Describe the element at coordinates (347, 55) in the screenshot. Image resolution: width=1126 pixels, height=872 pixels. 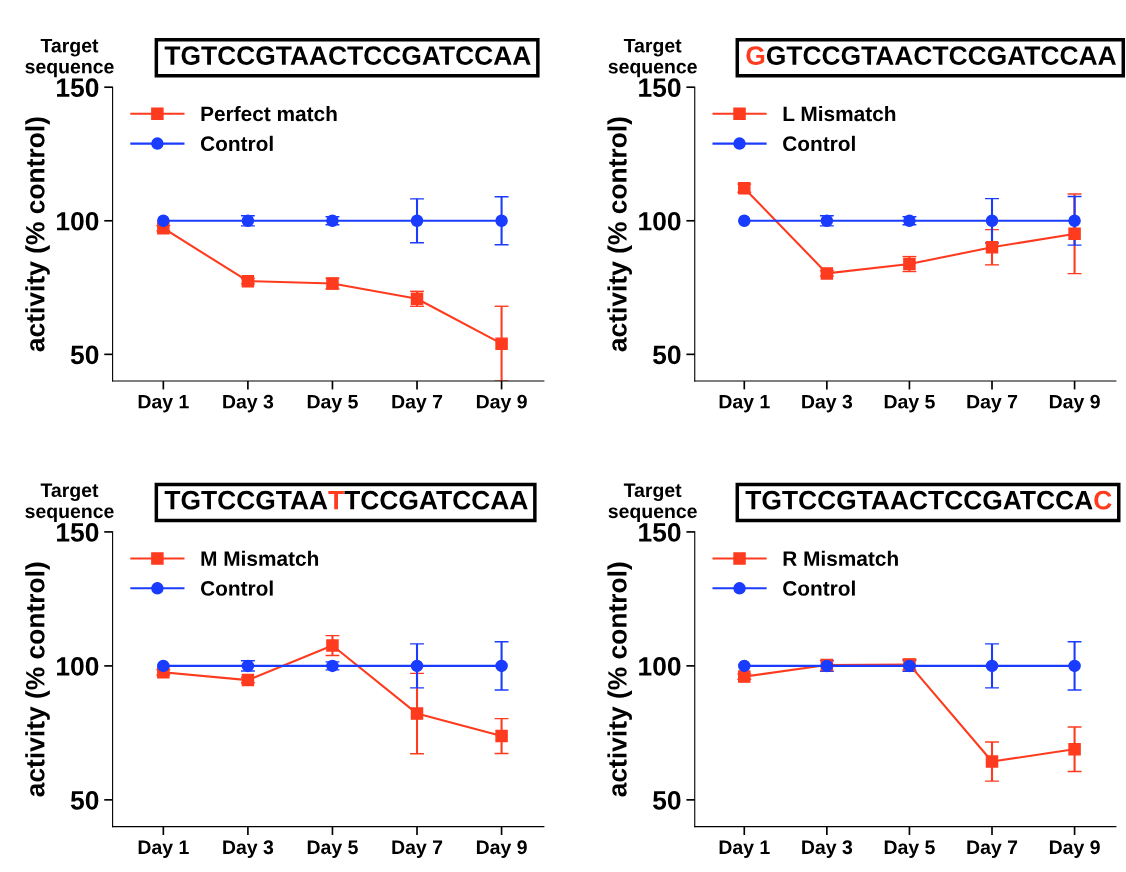
I see `chart-title: TGTCCGTAACTCCGATCCAA` at that location.